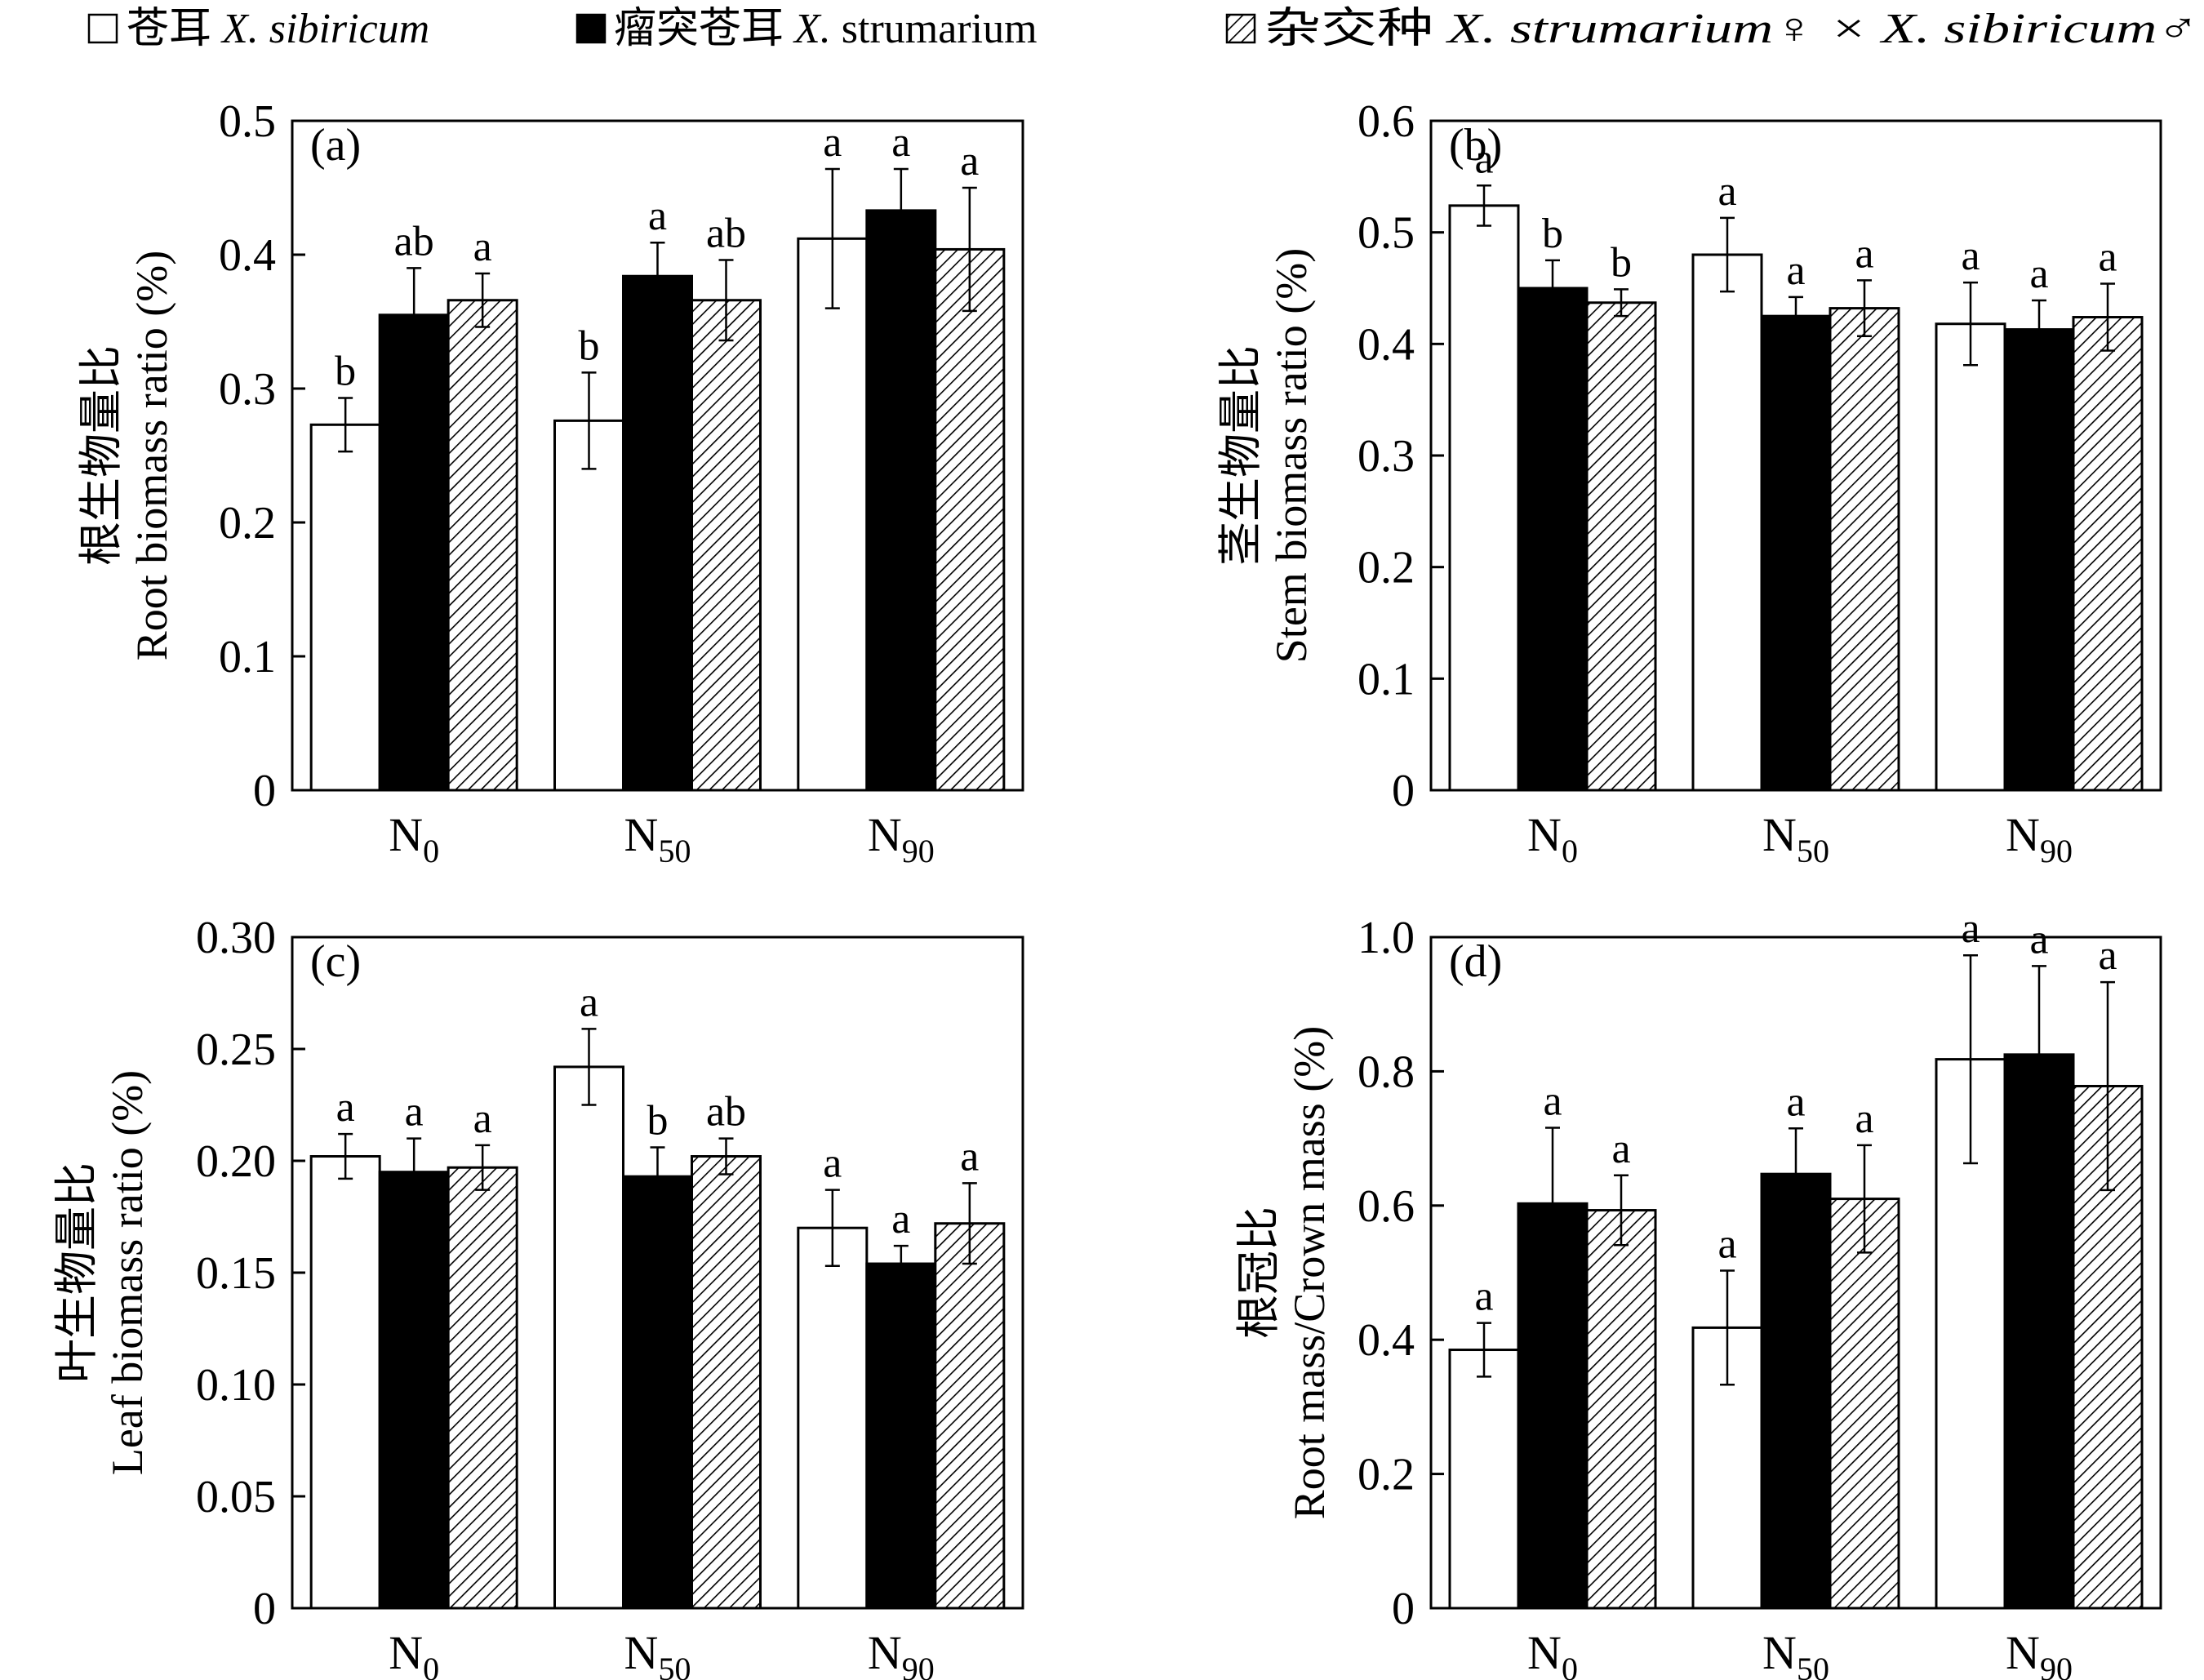  Describe the element at coordinates (1240, 29) in the screenshot. I see `legend-swatch-hatch` at that location.